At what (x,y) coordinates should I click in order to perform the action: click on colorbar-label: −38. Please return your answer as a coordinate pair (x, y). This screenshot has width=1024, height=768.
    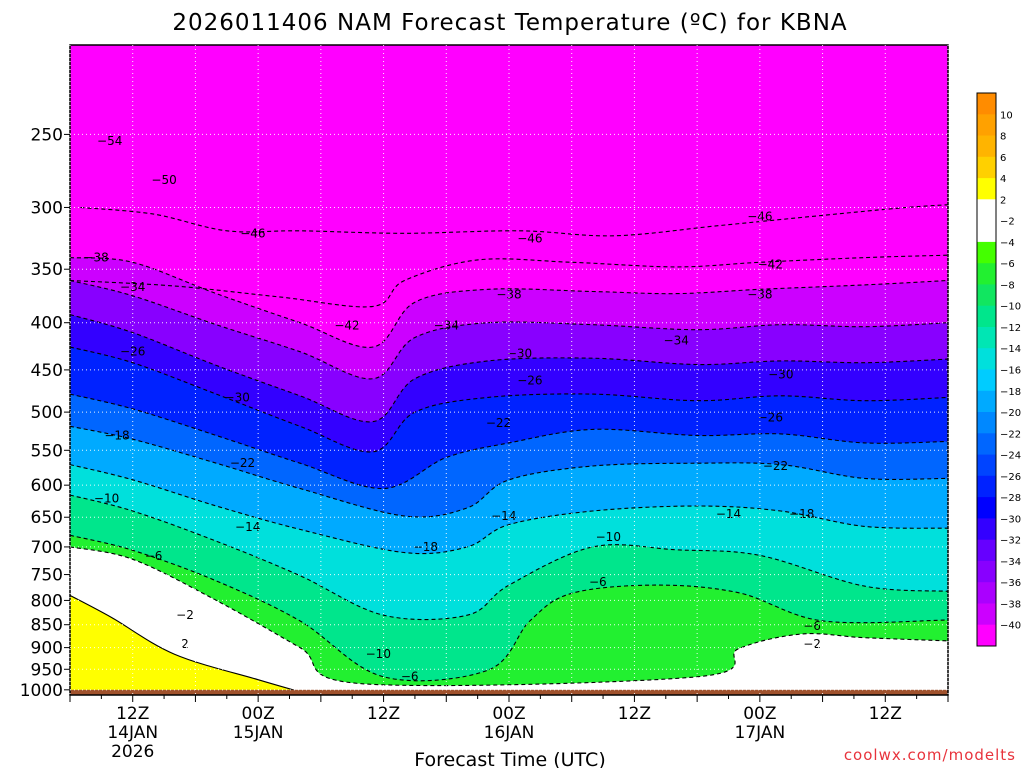
    Looking at the image, I should click on (1010, 605).